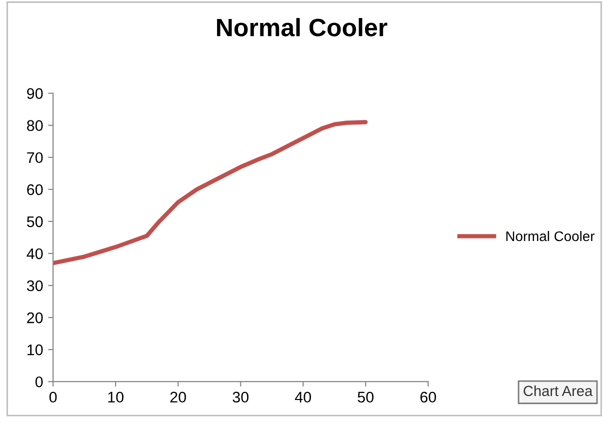  Describe the element at coordinates (303, 397) in the screenshot. I see `x-tick-label: 40` at that location.